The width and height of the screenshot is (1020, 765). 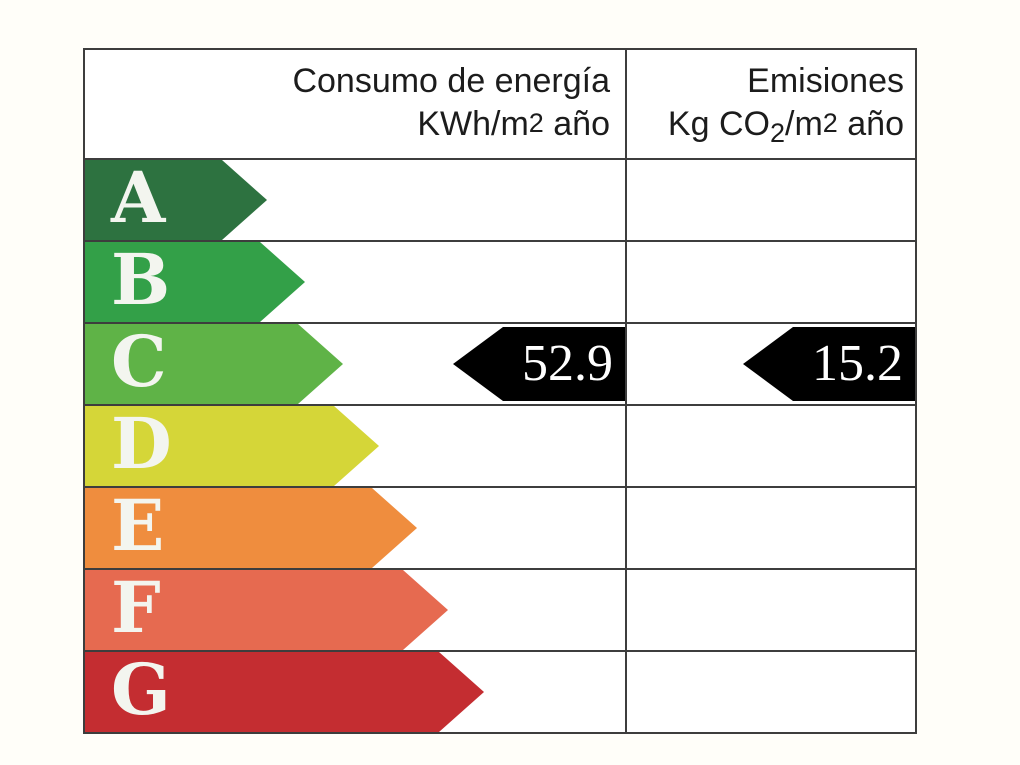 I want to click on rating-letter-g: G, so click(x=141, y=689).